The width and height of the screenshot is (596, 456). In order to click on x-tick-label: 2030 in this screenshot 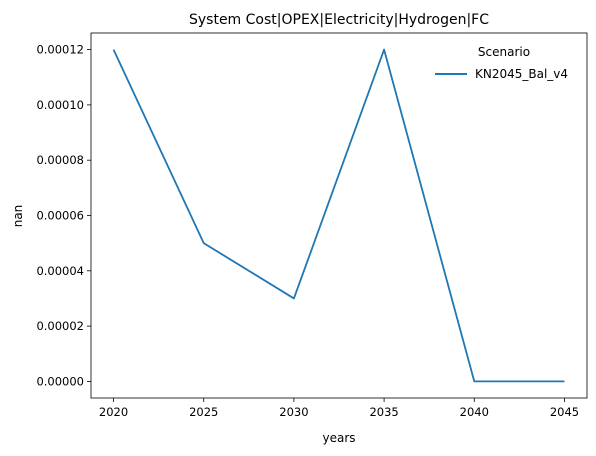, I will do `click(293, 412)`.